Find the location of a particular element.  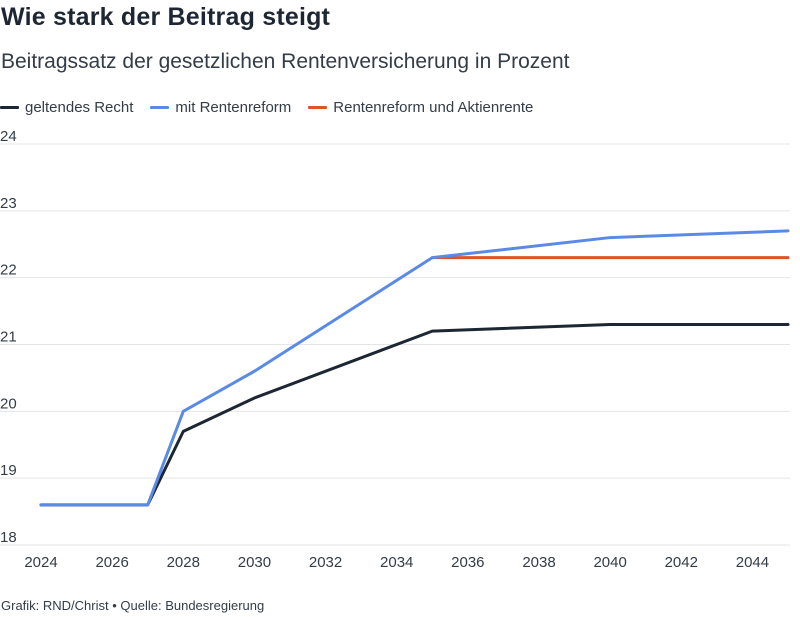

x-tick-label: 2024 is located at coordinates (40, 562).